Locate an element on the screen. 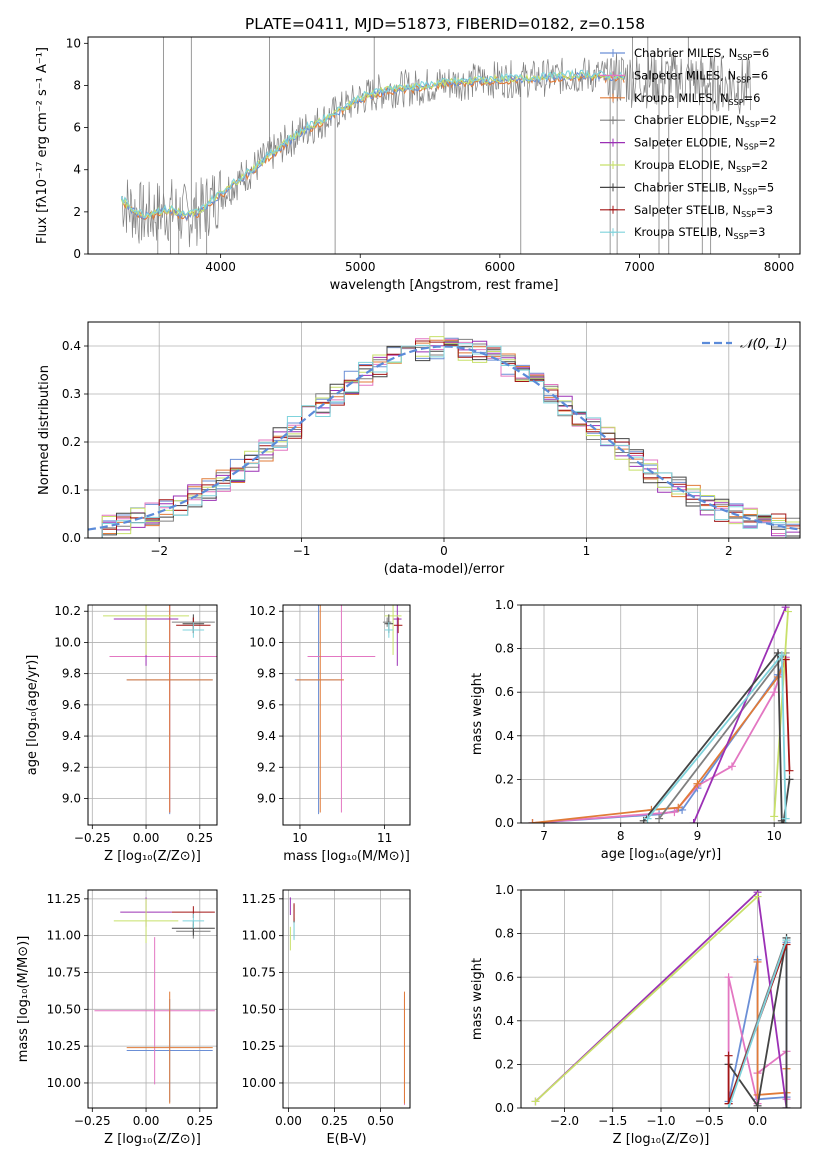  y-tick-label: 10.00 is located at coordinates (259, 1083).